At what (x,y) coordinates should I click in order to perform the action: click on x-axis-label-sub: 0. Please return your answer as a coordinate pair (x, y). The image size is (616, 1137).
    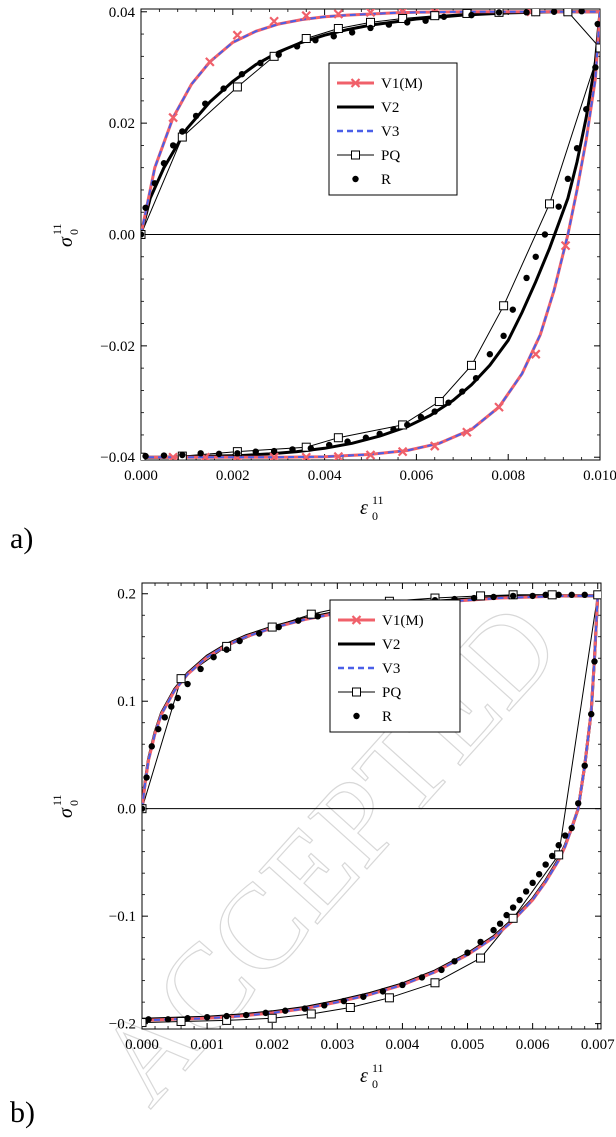
    Looking at the image, I should click on (375, 1084).